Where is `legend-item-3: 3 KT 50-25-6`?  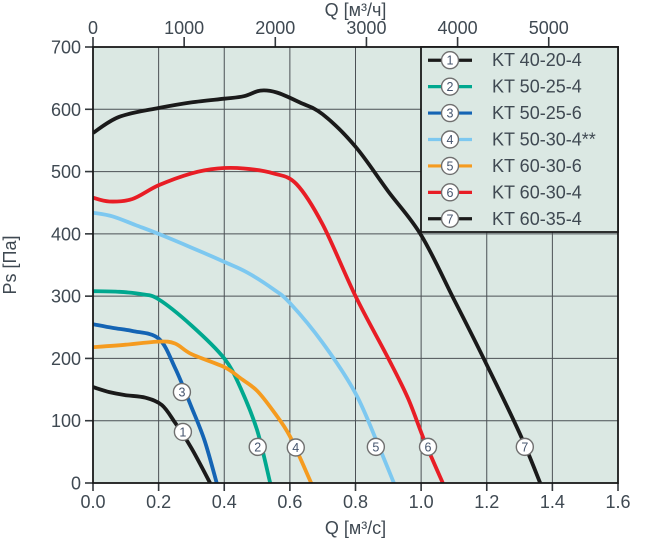
legend-item-3: 3 KT 50-25-6 is located at coordinates (505, 113).